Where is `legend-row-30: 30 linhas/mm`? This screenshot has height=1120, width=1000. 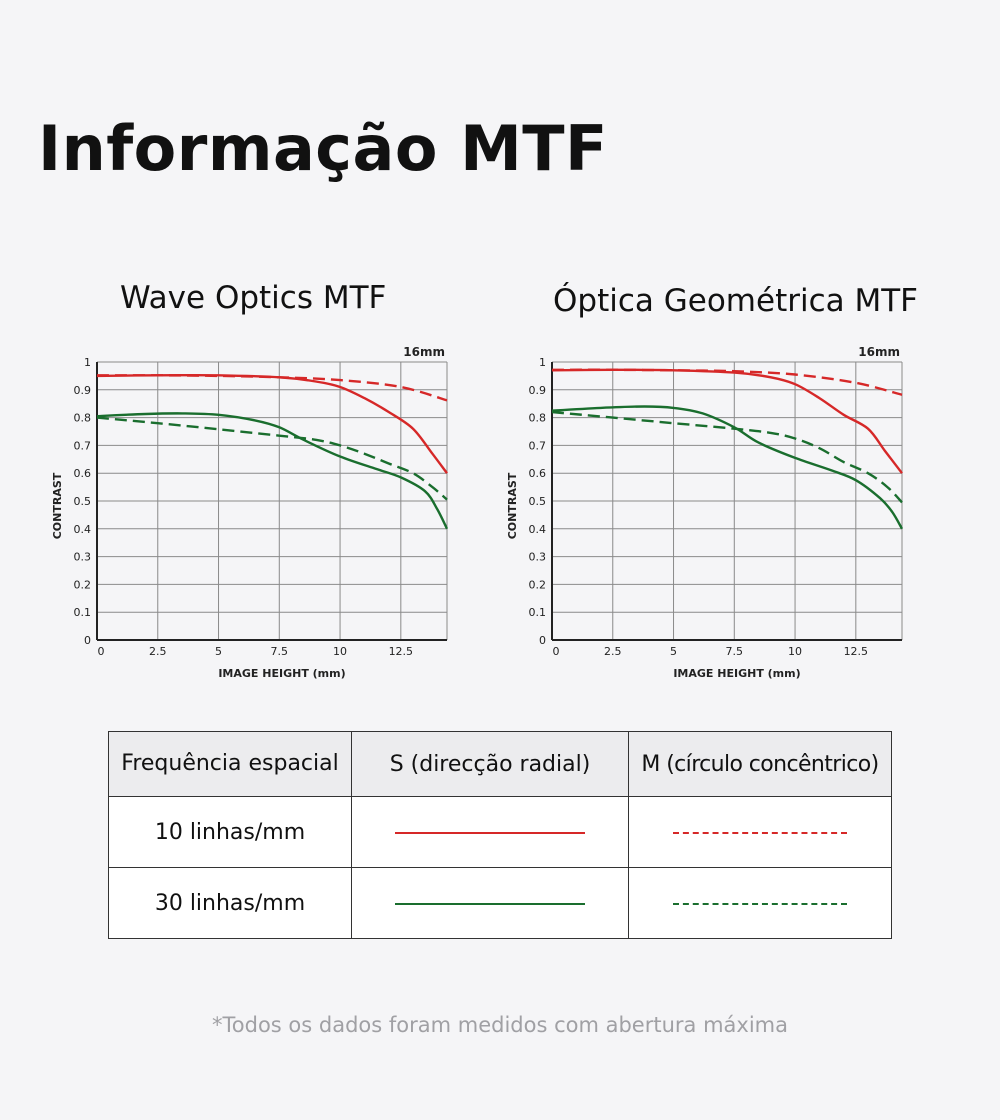
legend-row-30: 30 linhas/mm is located at coordinates (500, 903).